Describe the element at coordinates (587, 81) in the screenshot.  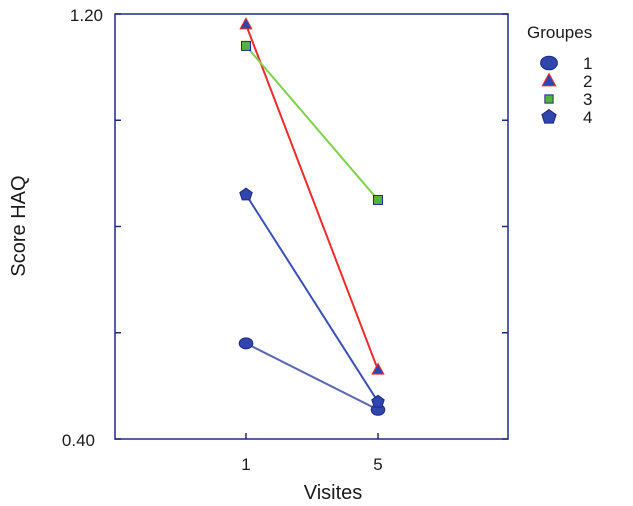
I see `legend-label: 2` at that location.